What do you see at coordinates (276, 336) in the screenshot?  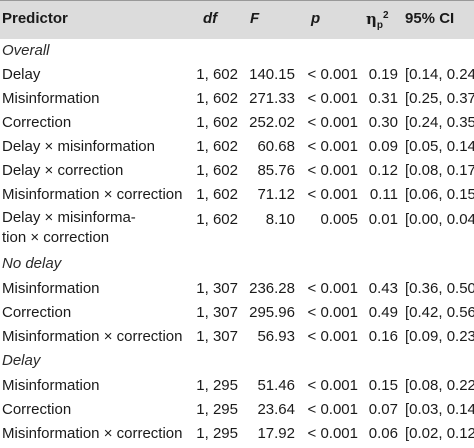 I see `cell-F: 56.93` at bounding box center [276, 336].